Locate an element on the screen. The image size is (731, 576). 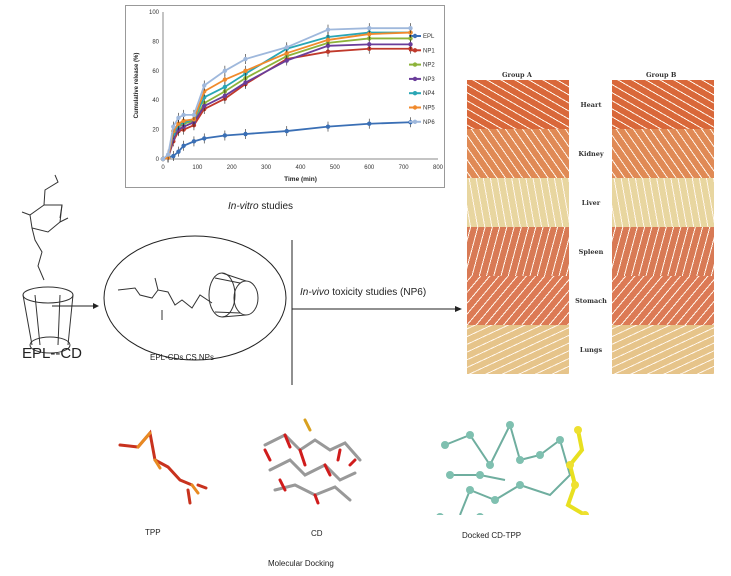
histology-spleen-group-a is located at coordinates (518, 251).